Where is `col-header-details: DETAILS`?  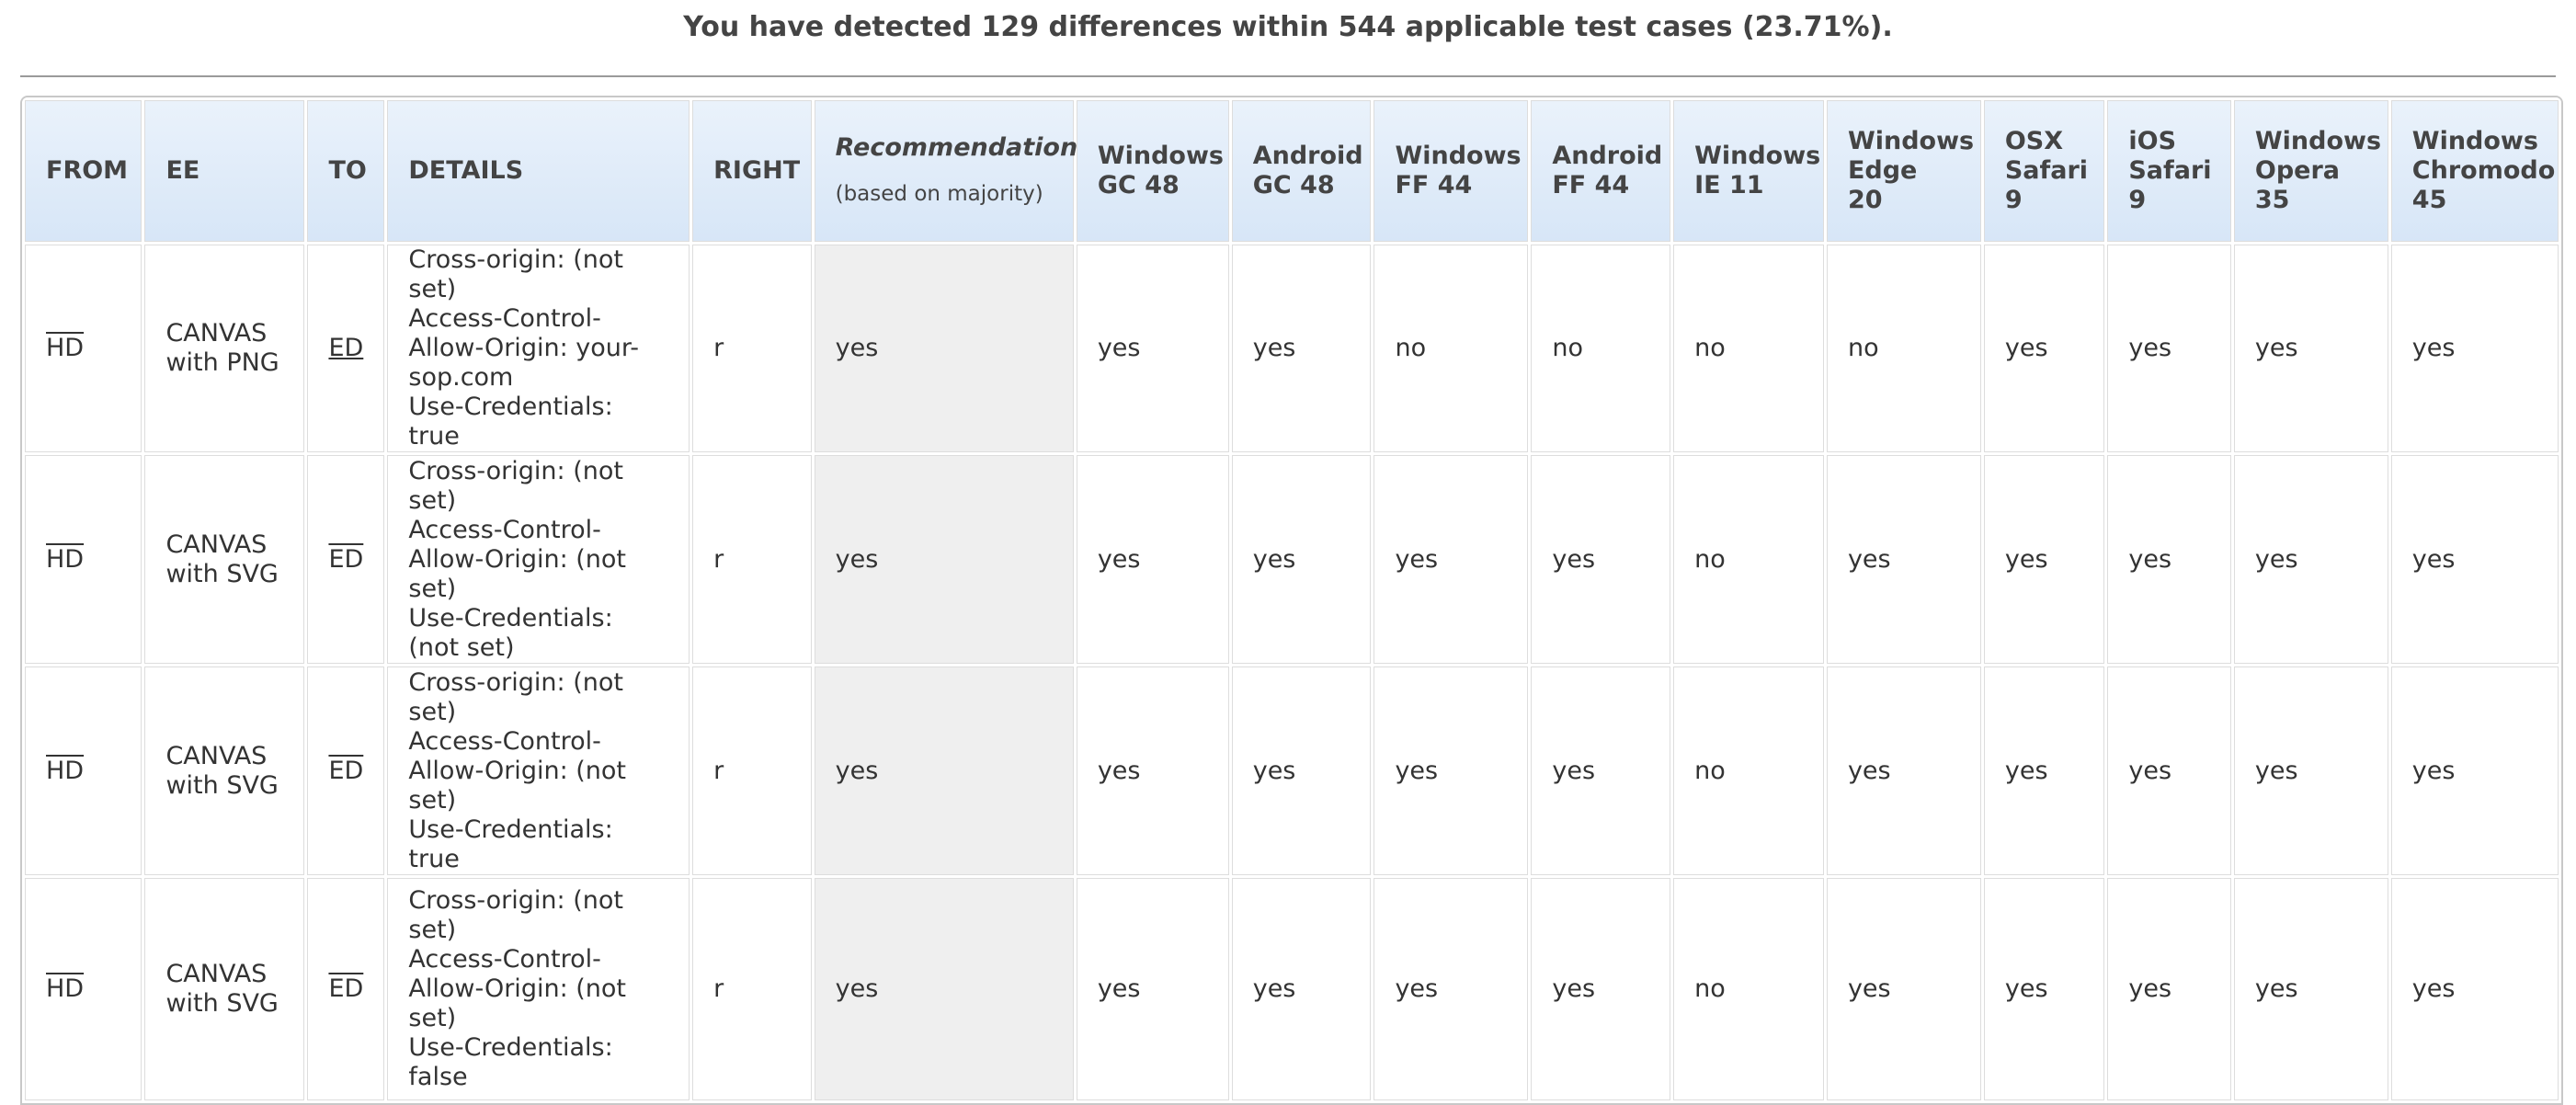
col-header-details: DETAILS is located at coordinates (538, 171).